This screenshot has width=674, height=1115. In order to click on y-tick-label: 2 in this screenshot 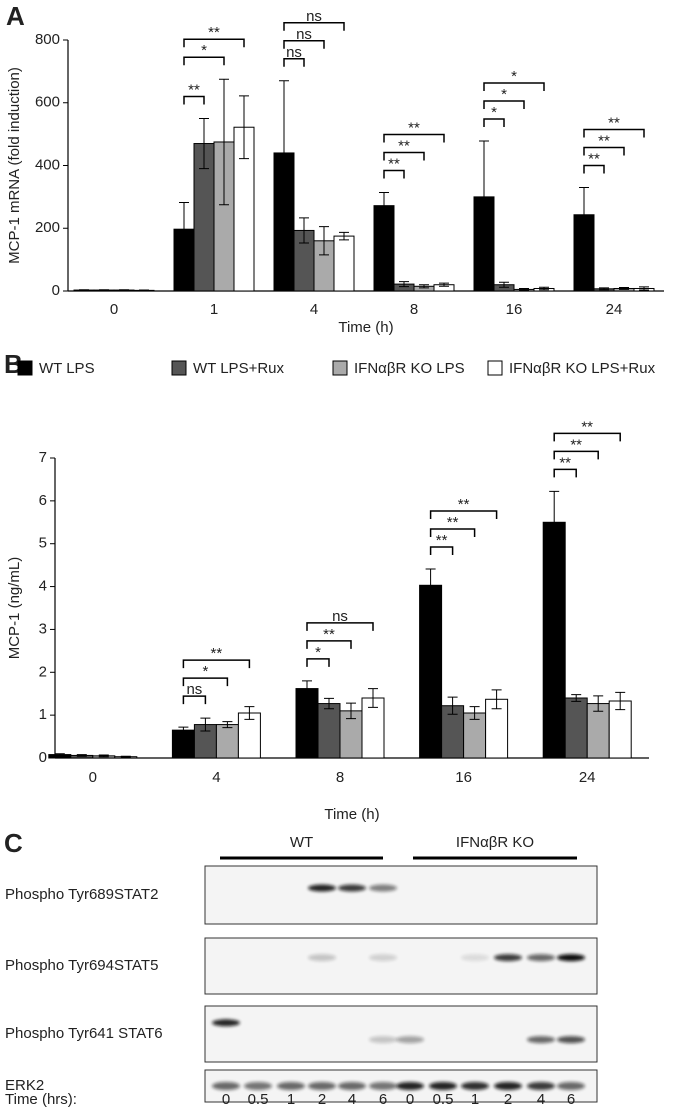, I will do `click(43, 671)`.